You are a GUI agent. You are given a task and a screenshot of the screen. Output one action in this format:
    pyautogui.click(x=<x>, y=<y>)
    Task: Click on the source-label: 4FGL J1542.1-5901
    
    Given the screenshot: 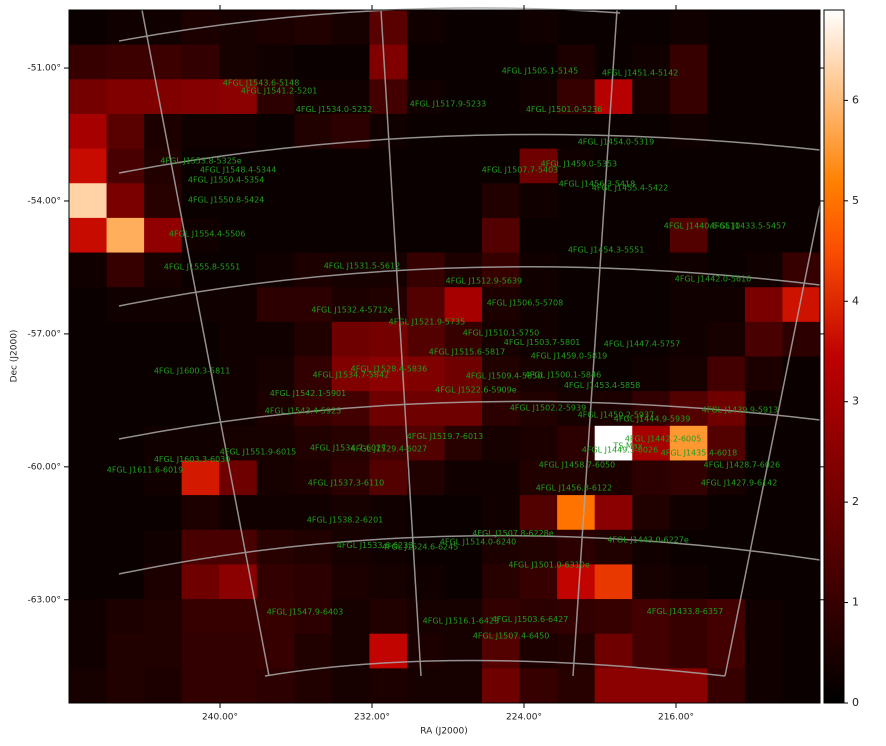 What is the action you would take?
    pyautogui.click(x=308, y=393)
    